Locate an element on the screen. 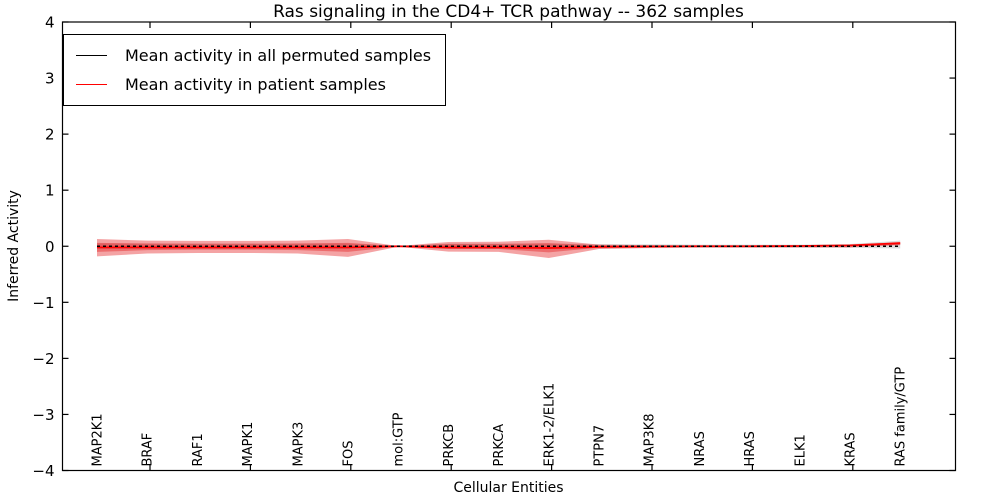  legend-label-permuted: Mean activity in all permuted samples is located at coordinates (278, 55).